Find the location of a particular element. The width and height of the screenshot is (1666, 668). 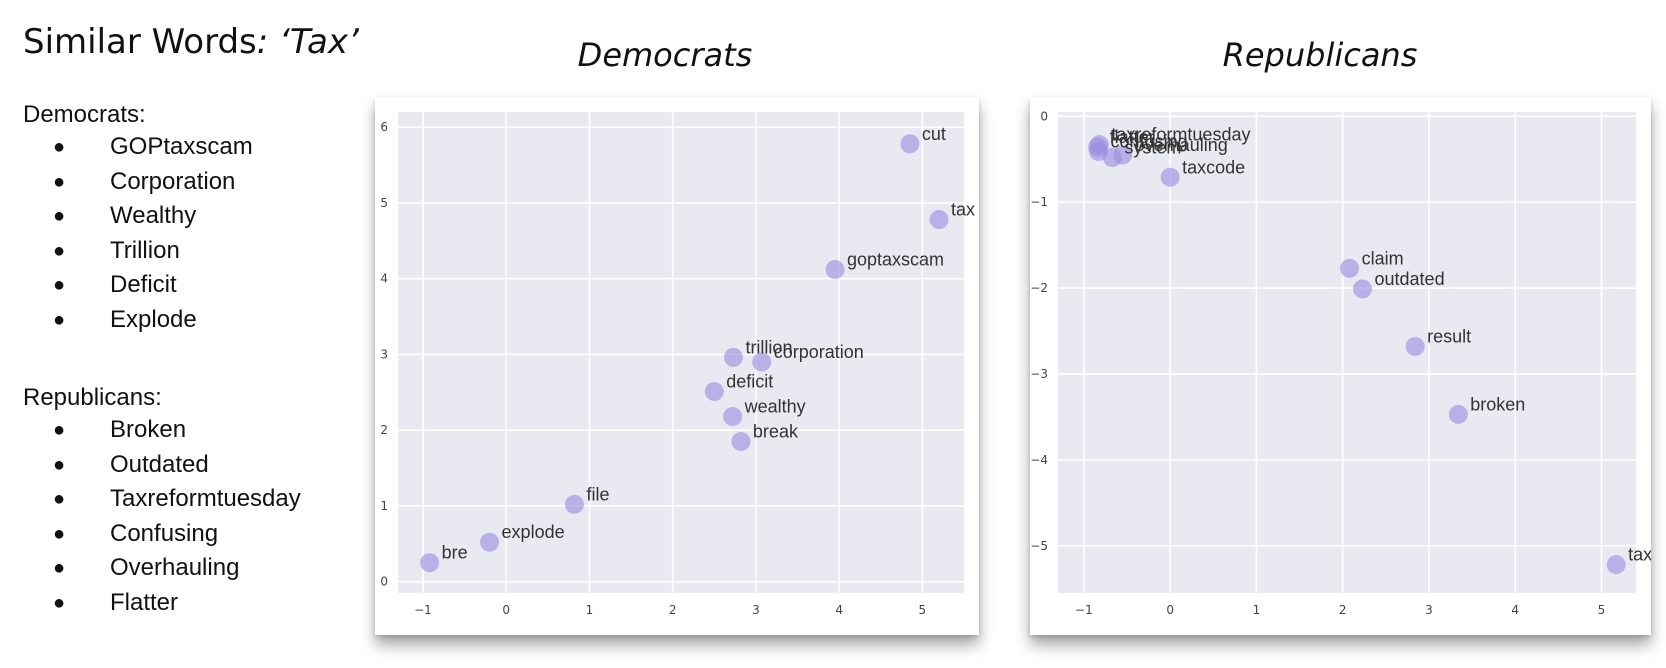

list-item: ● GOPtaxscam is located at coordinates (138, 147).